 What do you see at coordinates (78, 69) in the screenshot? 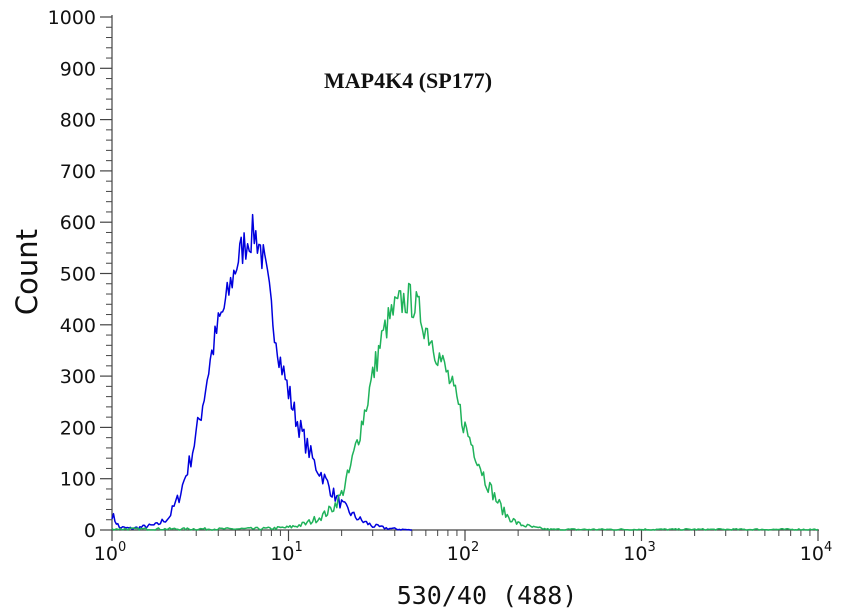
I see `y-tick-label: 900` at bounding box center [78, 69].